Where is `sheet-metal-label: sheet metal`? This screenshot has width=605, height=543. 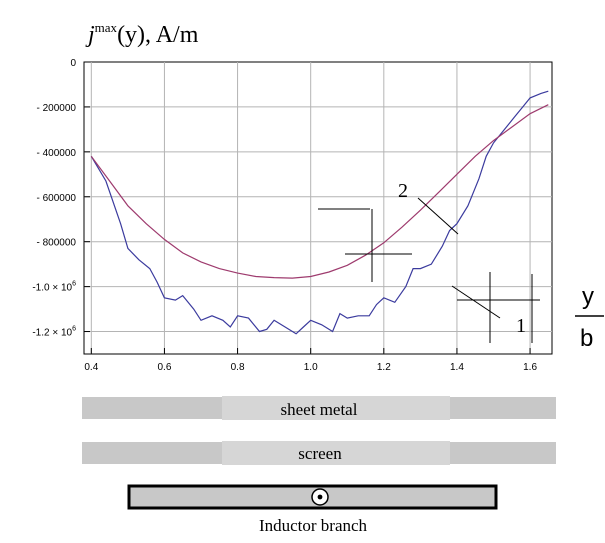 sheet-metal-label: sheet metal is located at coordinates (319, 409).